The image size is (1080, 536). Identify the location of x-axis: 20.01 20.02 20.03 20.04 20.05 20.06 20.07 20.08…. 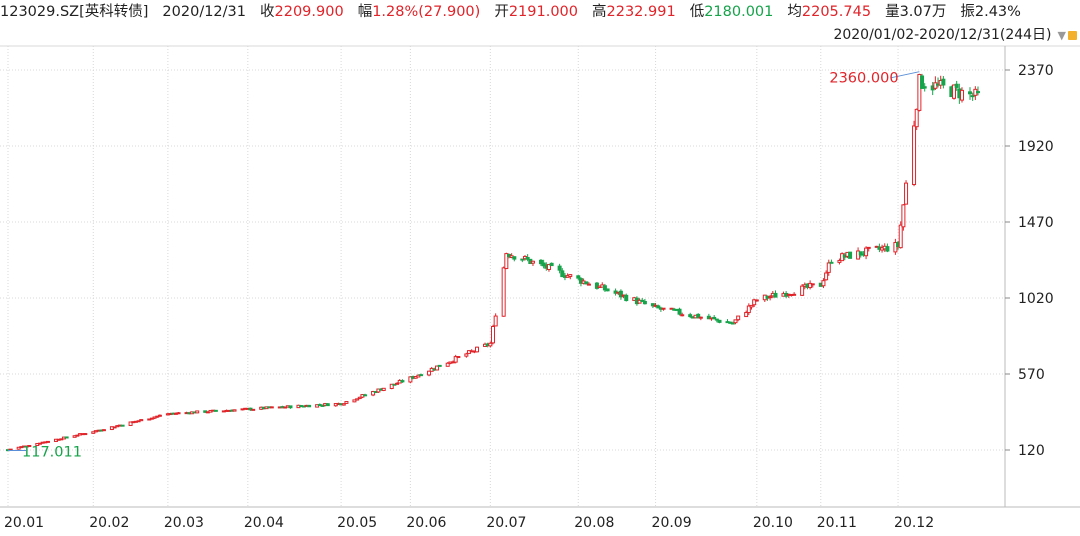
(469, 523).